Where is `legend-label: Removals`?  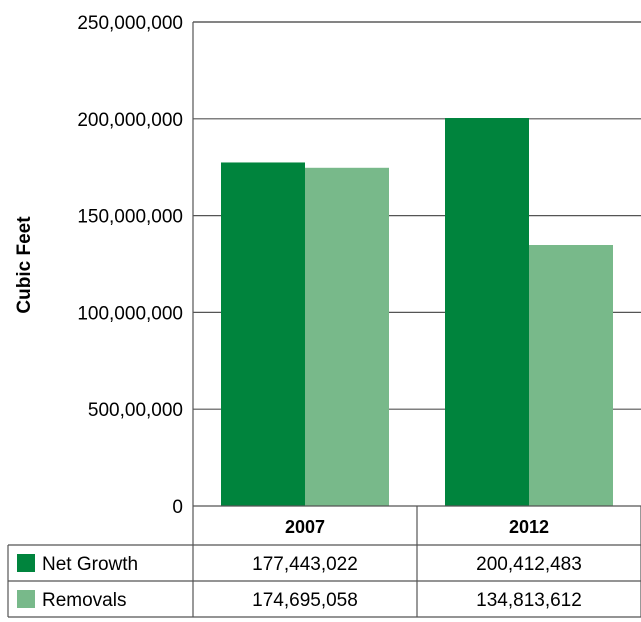 legend-label: Removals is located at coordinates (84, 600).